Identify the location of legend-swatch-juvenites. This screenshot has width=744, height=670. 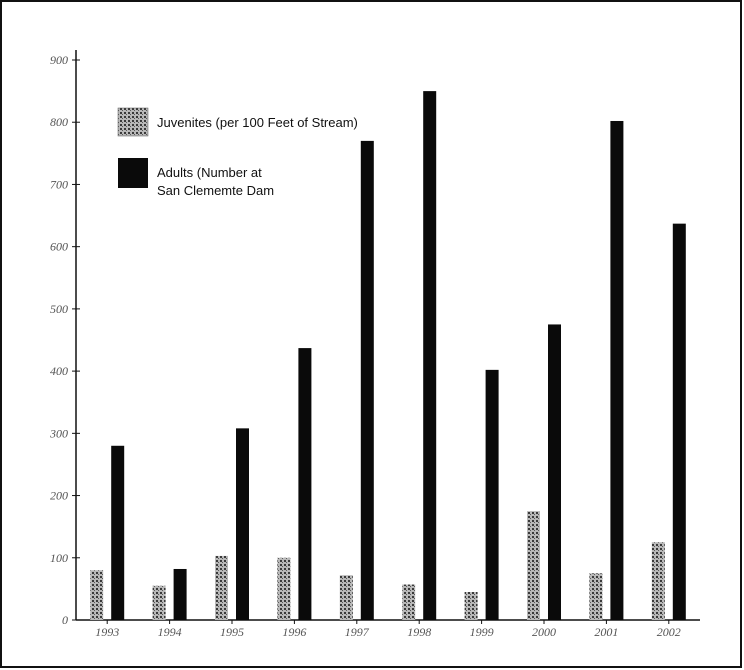
(133, 122).